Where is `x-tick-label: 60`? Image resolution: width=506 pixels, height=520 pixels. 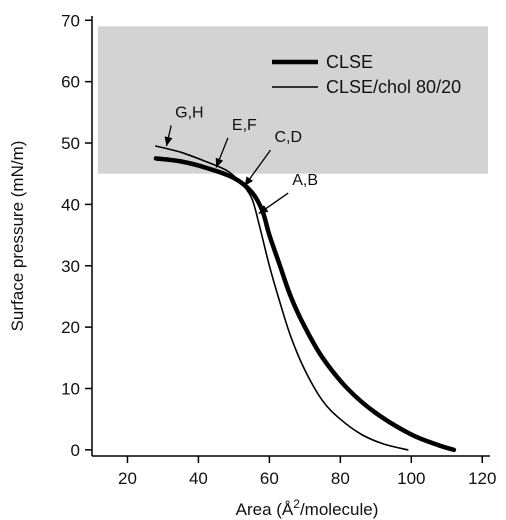
x-tick-label: 60 is located at coordinates (269, 478).